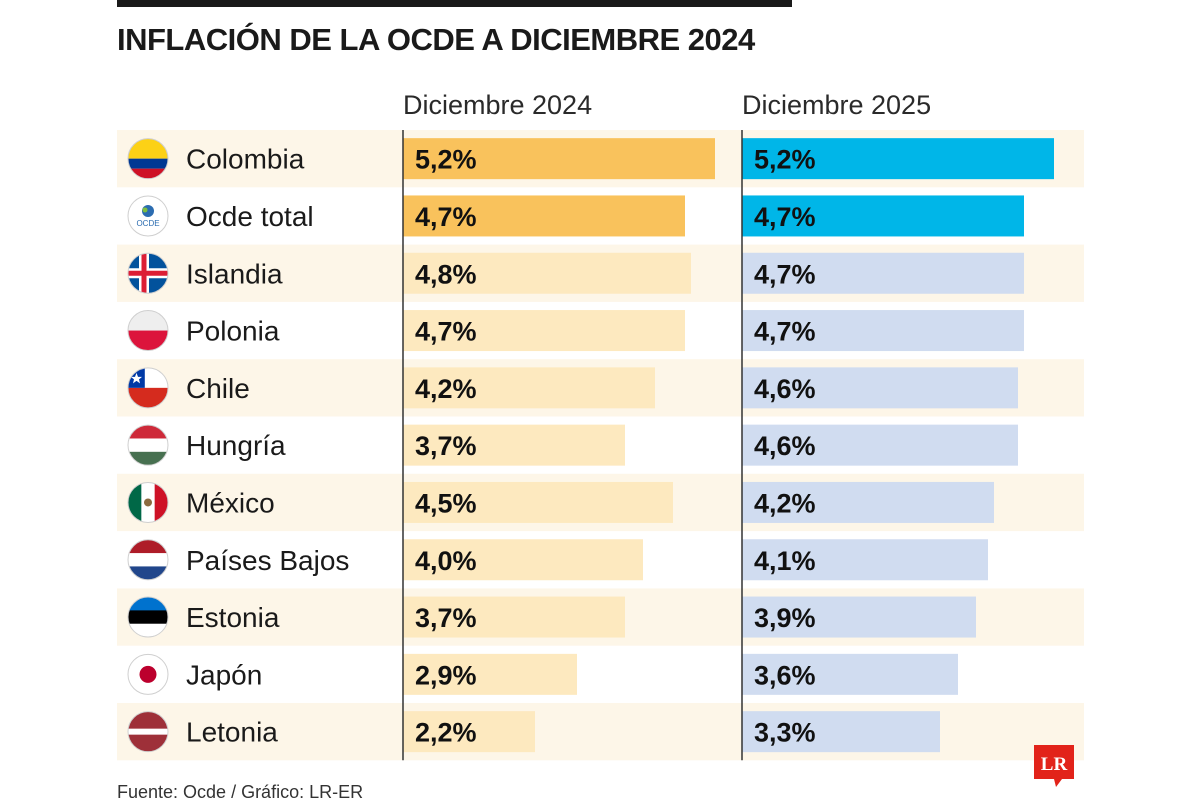  Describe the element at coordinates (785, 733) in the screenshot. I see `value-label-2025: 3,3%` at that location.